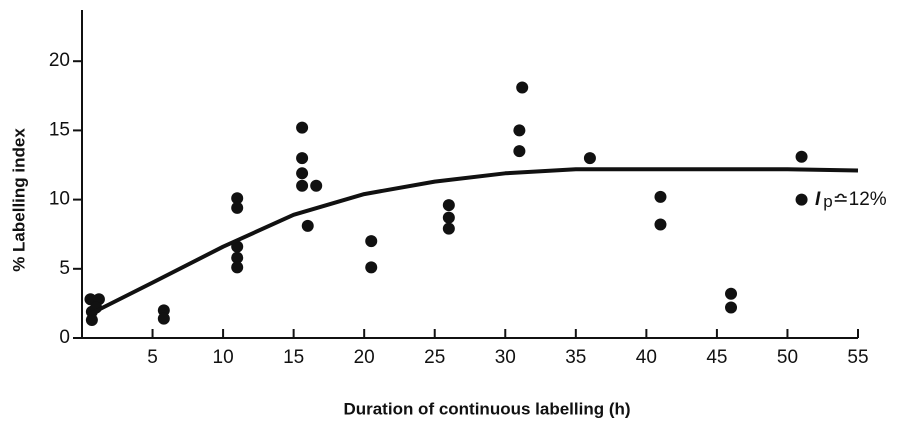  I want to click on x-tick-label: 10, so click(223, 357).